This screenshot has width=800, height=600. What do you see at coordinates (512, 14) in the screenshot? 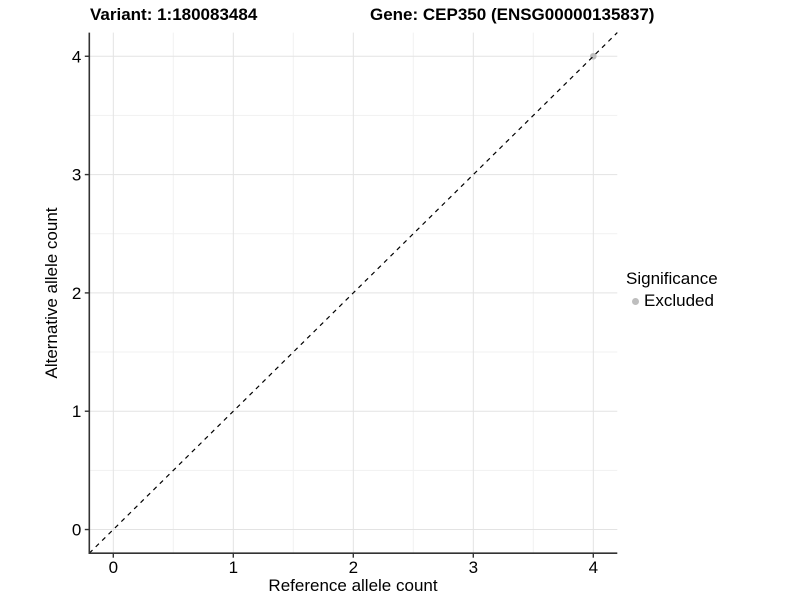
I see `gene-title: Gene: CEP350 (ENSG00000135837)` at bounding box center [512, 14].